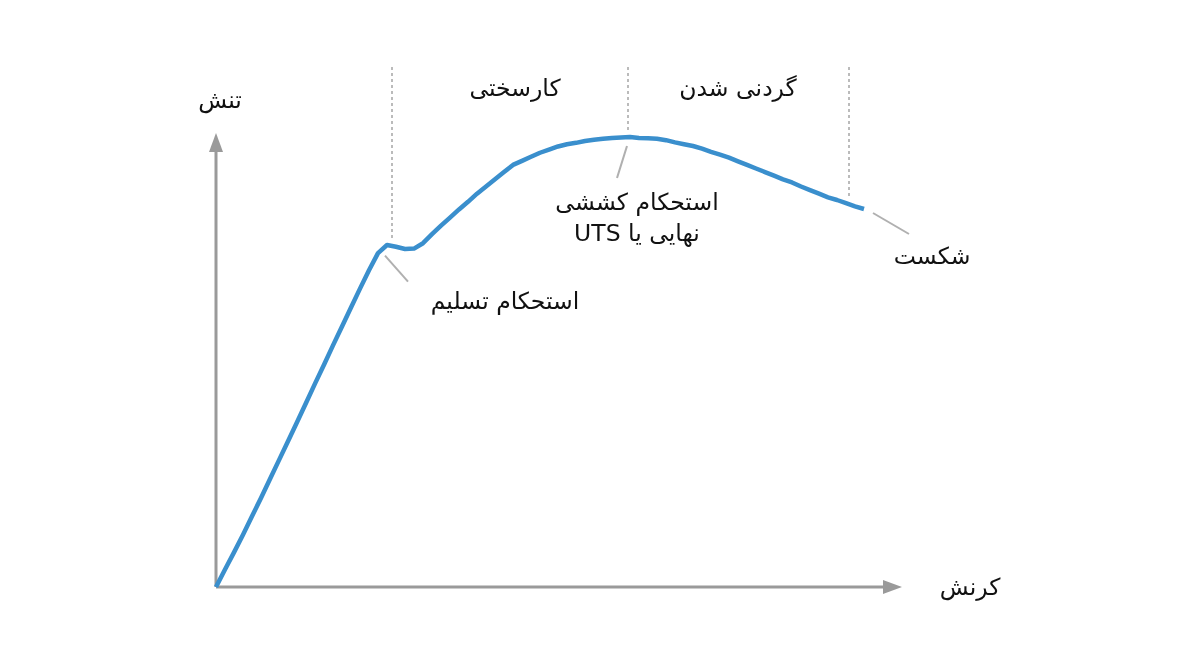 The height and width of the screenshot is (653, 1200). I want to click on xlabel: کرنش, so click(970, 587).